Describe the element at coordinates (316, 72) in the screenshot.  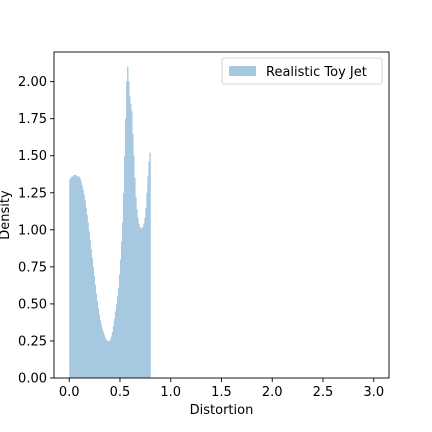
I see `legend-label: Realistic Toy Jet` at that location.